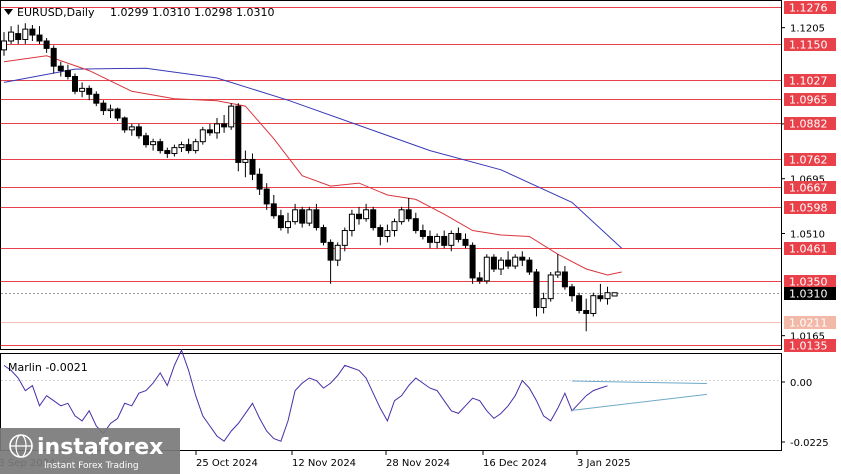  I want to click on level-label-1.0461: 1.0461, so click(808, 249).